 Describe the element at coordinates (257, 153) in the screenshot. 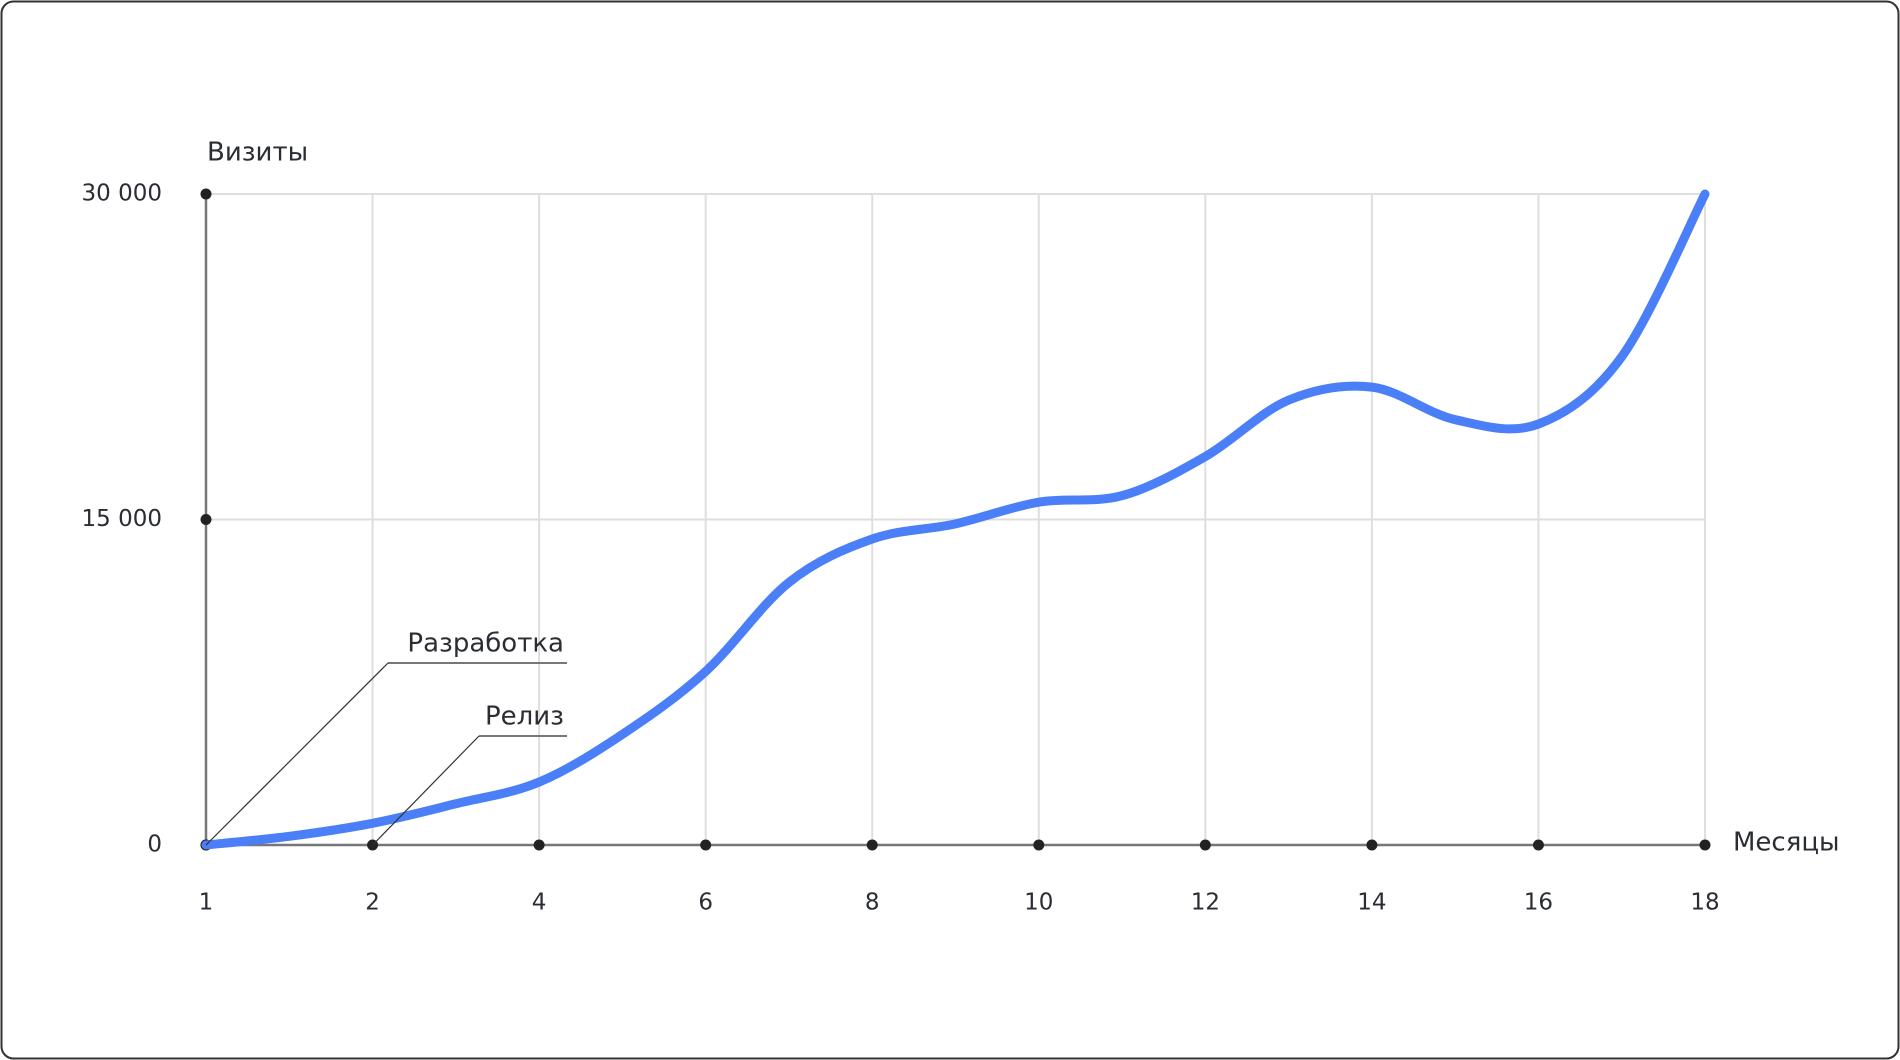

I see `y-axis-label: Визиты` at that location.